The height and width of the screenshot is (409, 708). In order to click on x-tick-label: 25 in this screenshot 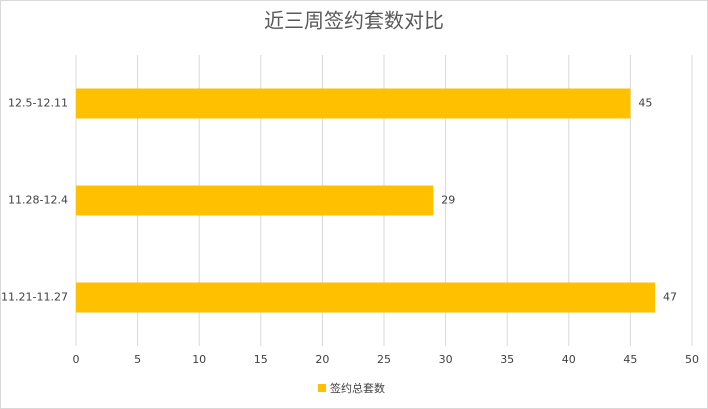, I will do `click(384, 359)`.